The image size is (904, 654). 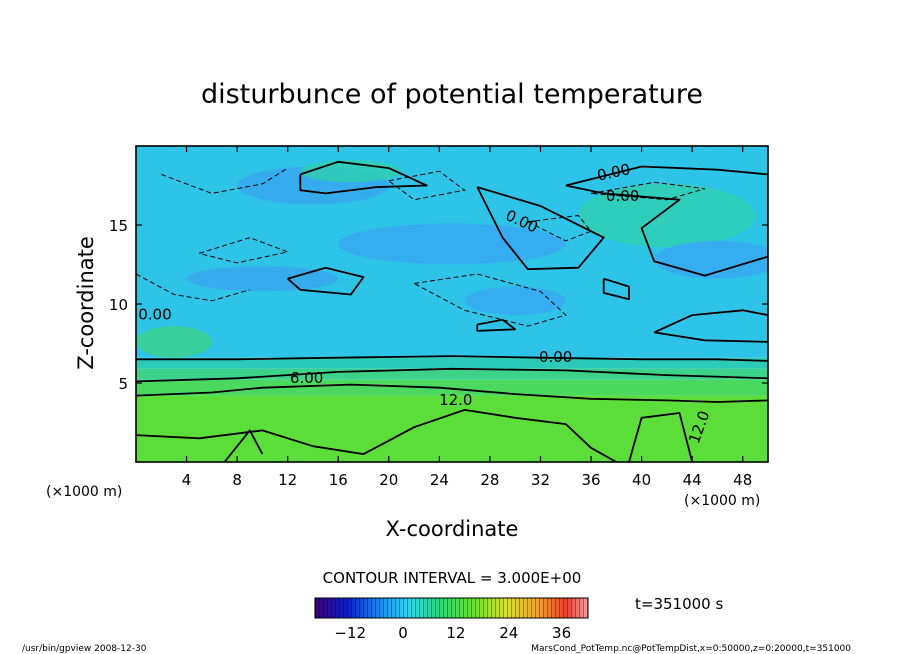 I want to click on colorbar-stripes, so click(x=451, y=608).